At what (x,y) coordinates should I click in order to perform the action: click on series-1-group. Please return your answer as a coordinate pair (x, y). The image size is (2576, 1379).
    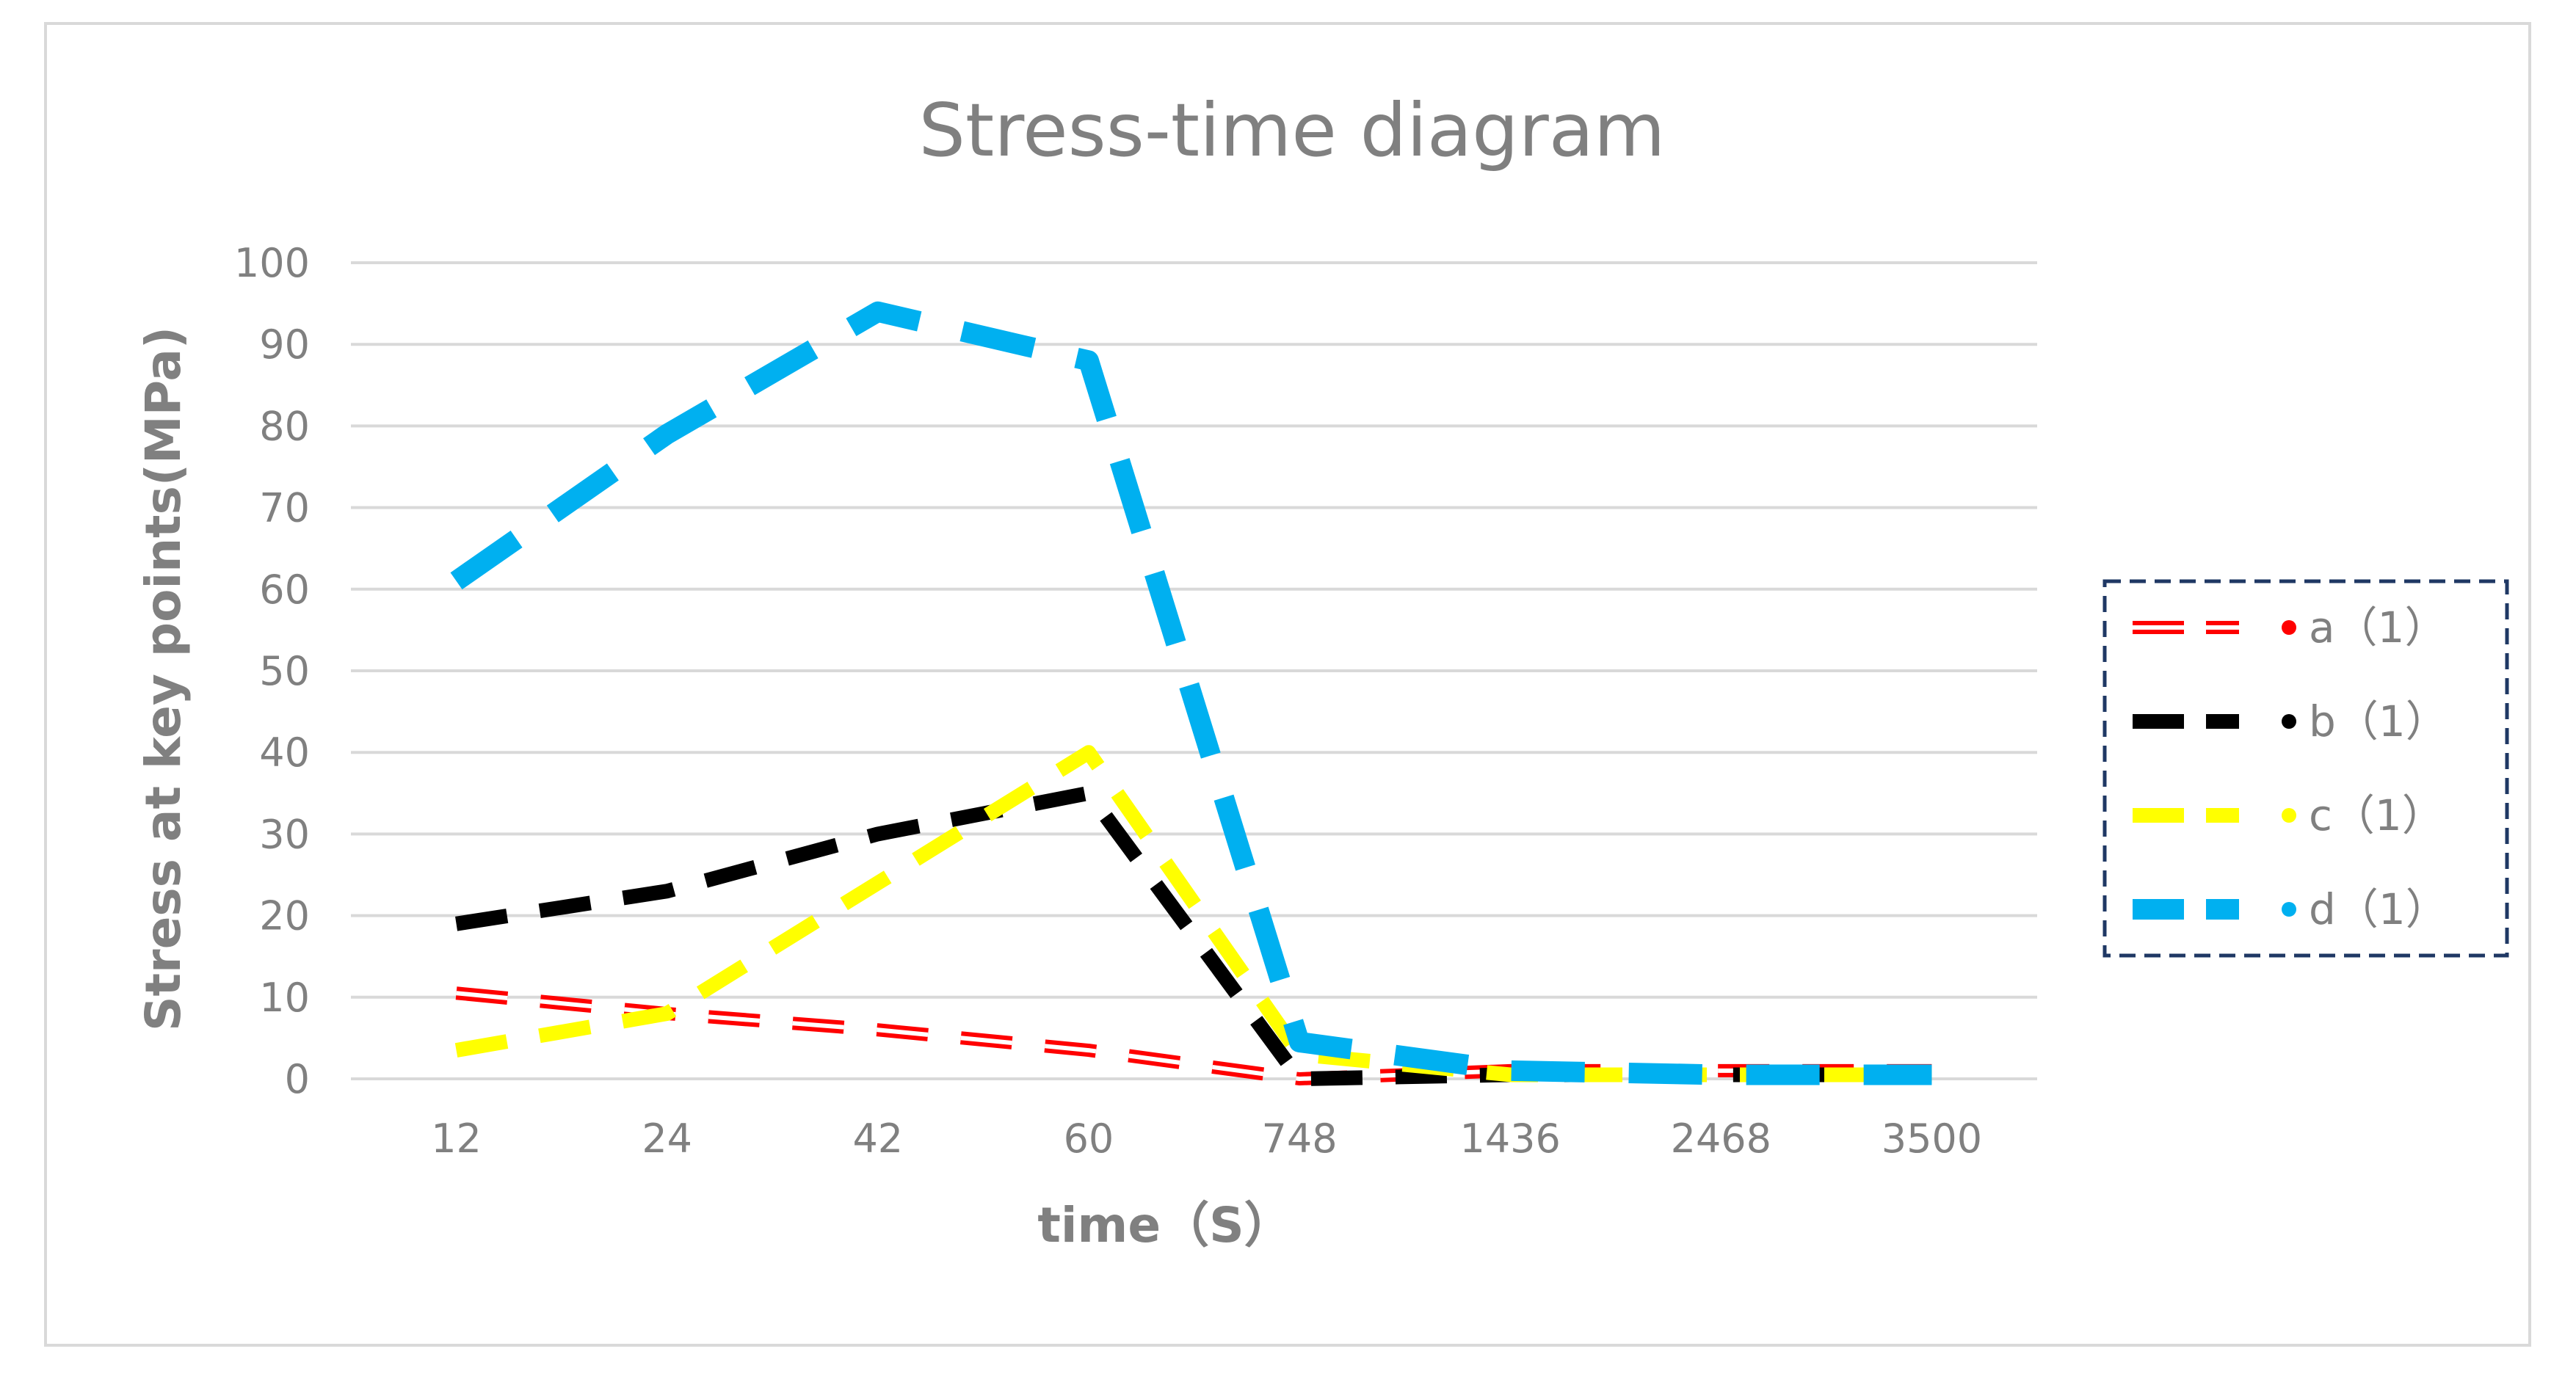
    Looking at the image, I should click on (1193, 935).